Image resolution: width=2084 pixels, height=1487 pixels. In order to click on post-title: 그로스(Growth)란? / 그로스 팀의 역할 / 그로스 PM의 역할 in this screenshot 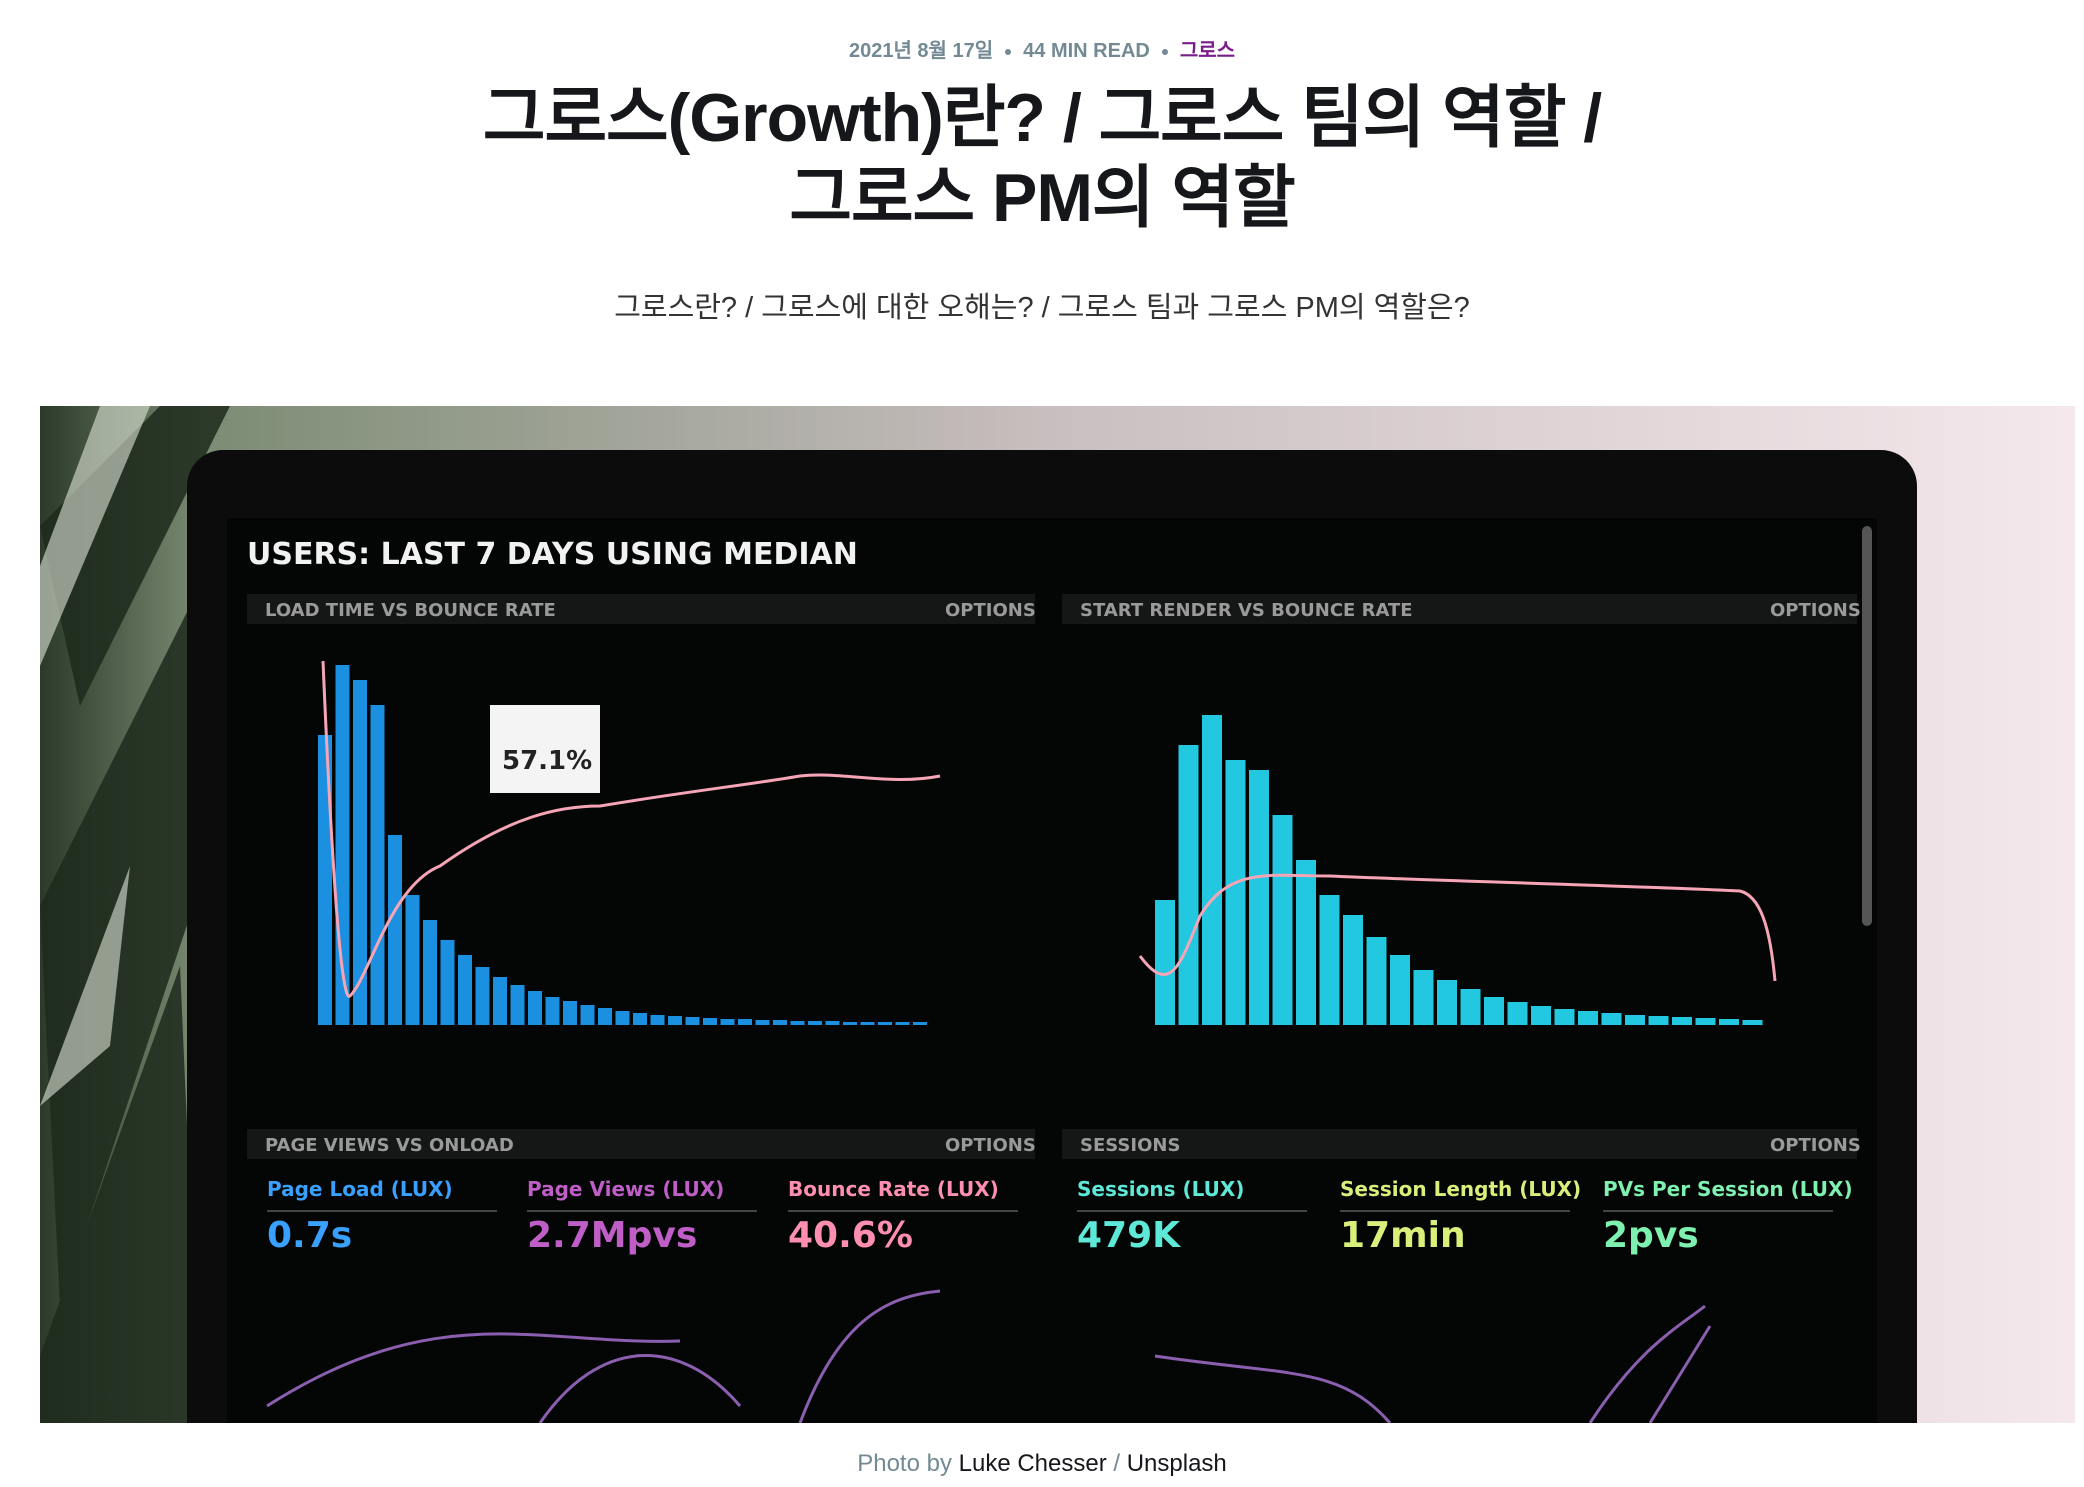, I will do `click(1042, 158)`.